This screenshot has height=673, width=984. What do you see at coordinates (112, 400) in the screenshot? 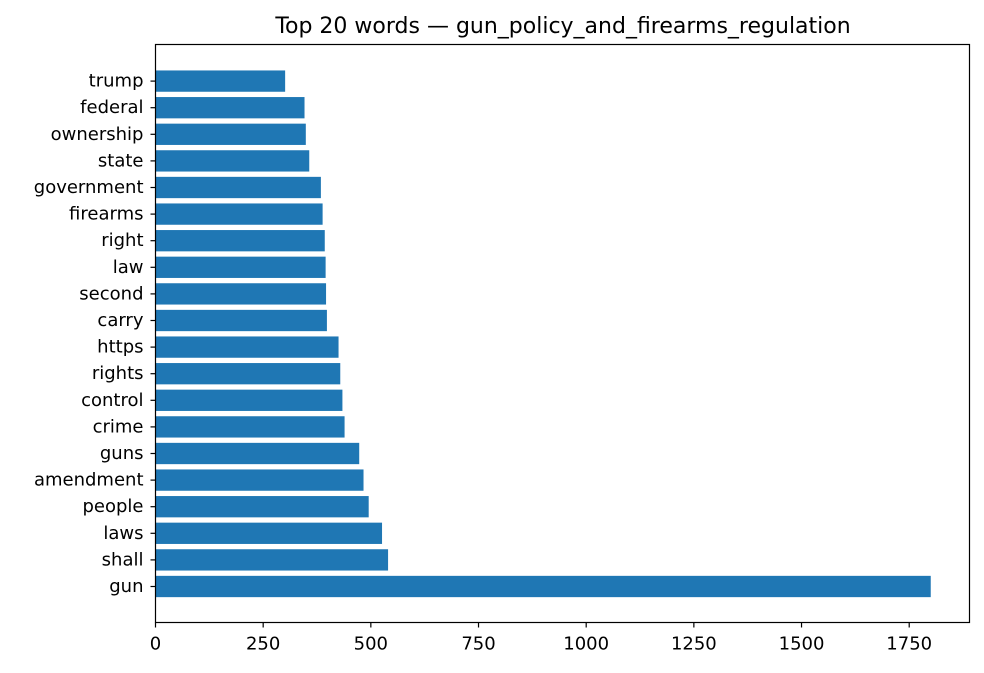
I see `y-tick-label-control: control` at bounding box center [112, 400].